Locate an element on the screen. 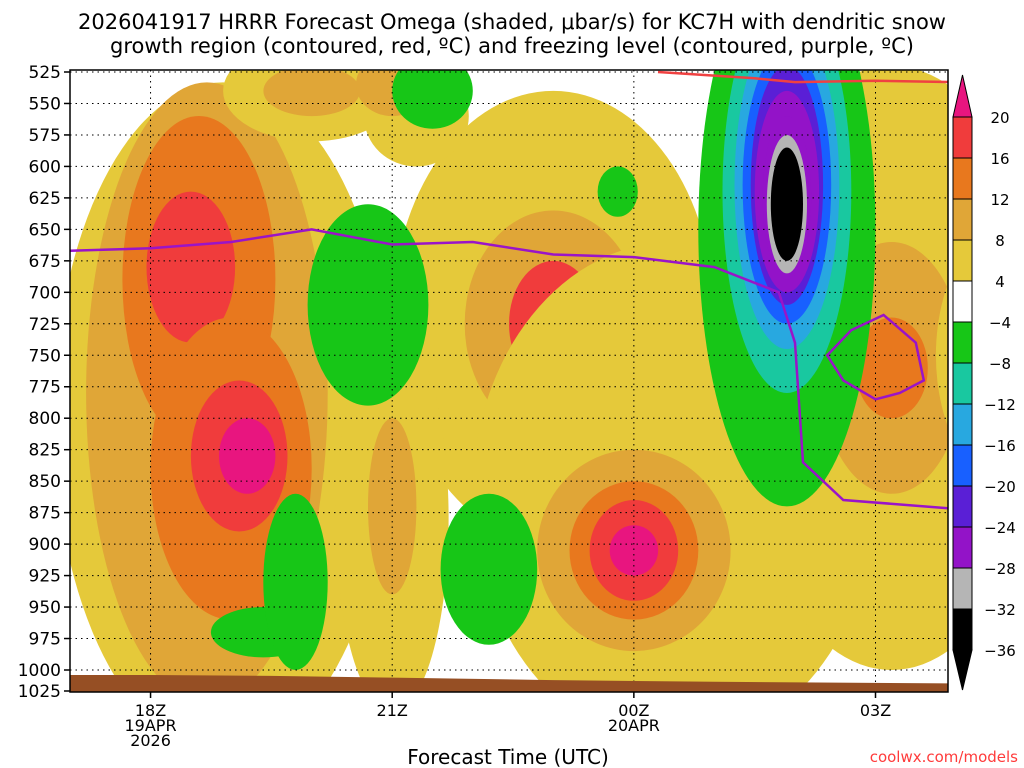 Image resolution: width=1024 pixels, height=768 pixels. y-tick-label-550: 550 is located at coordinates (45, 104).